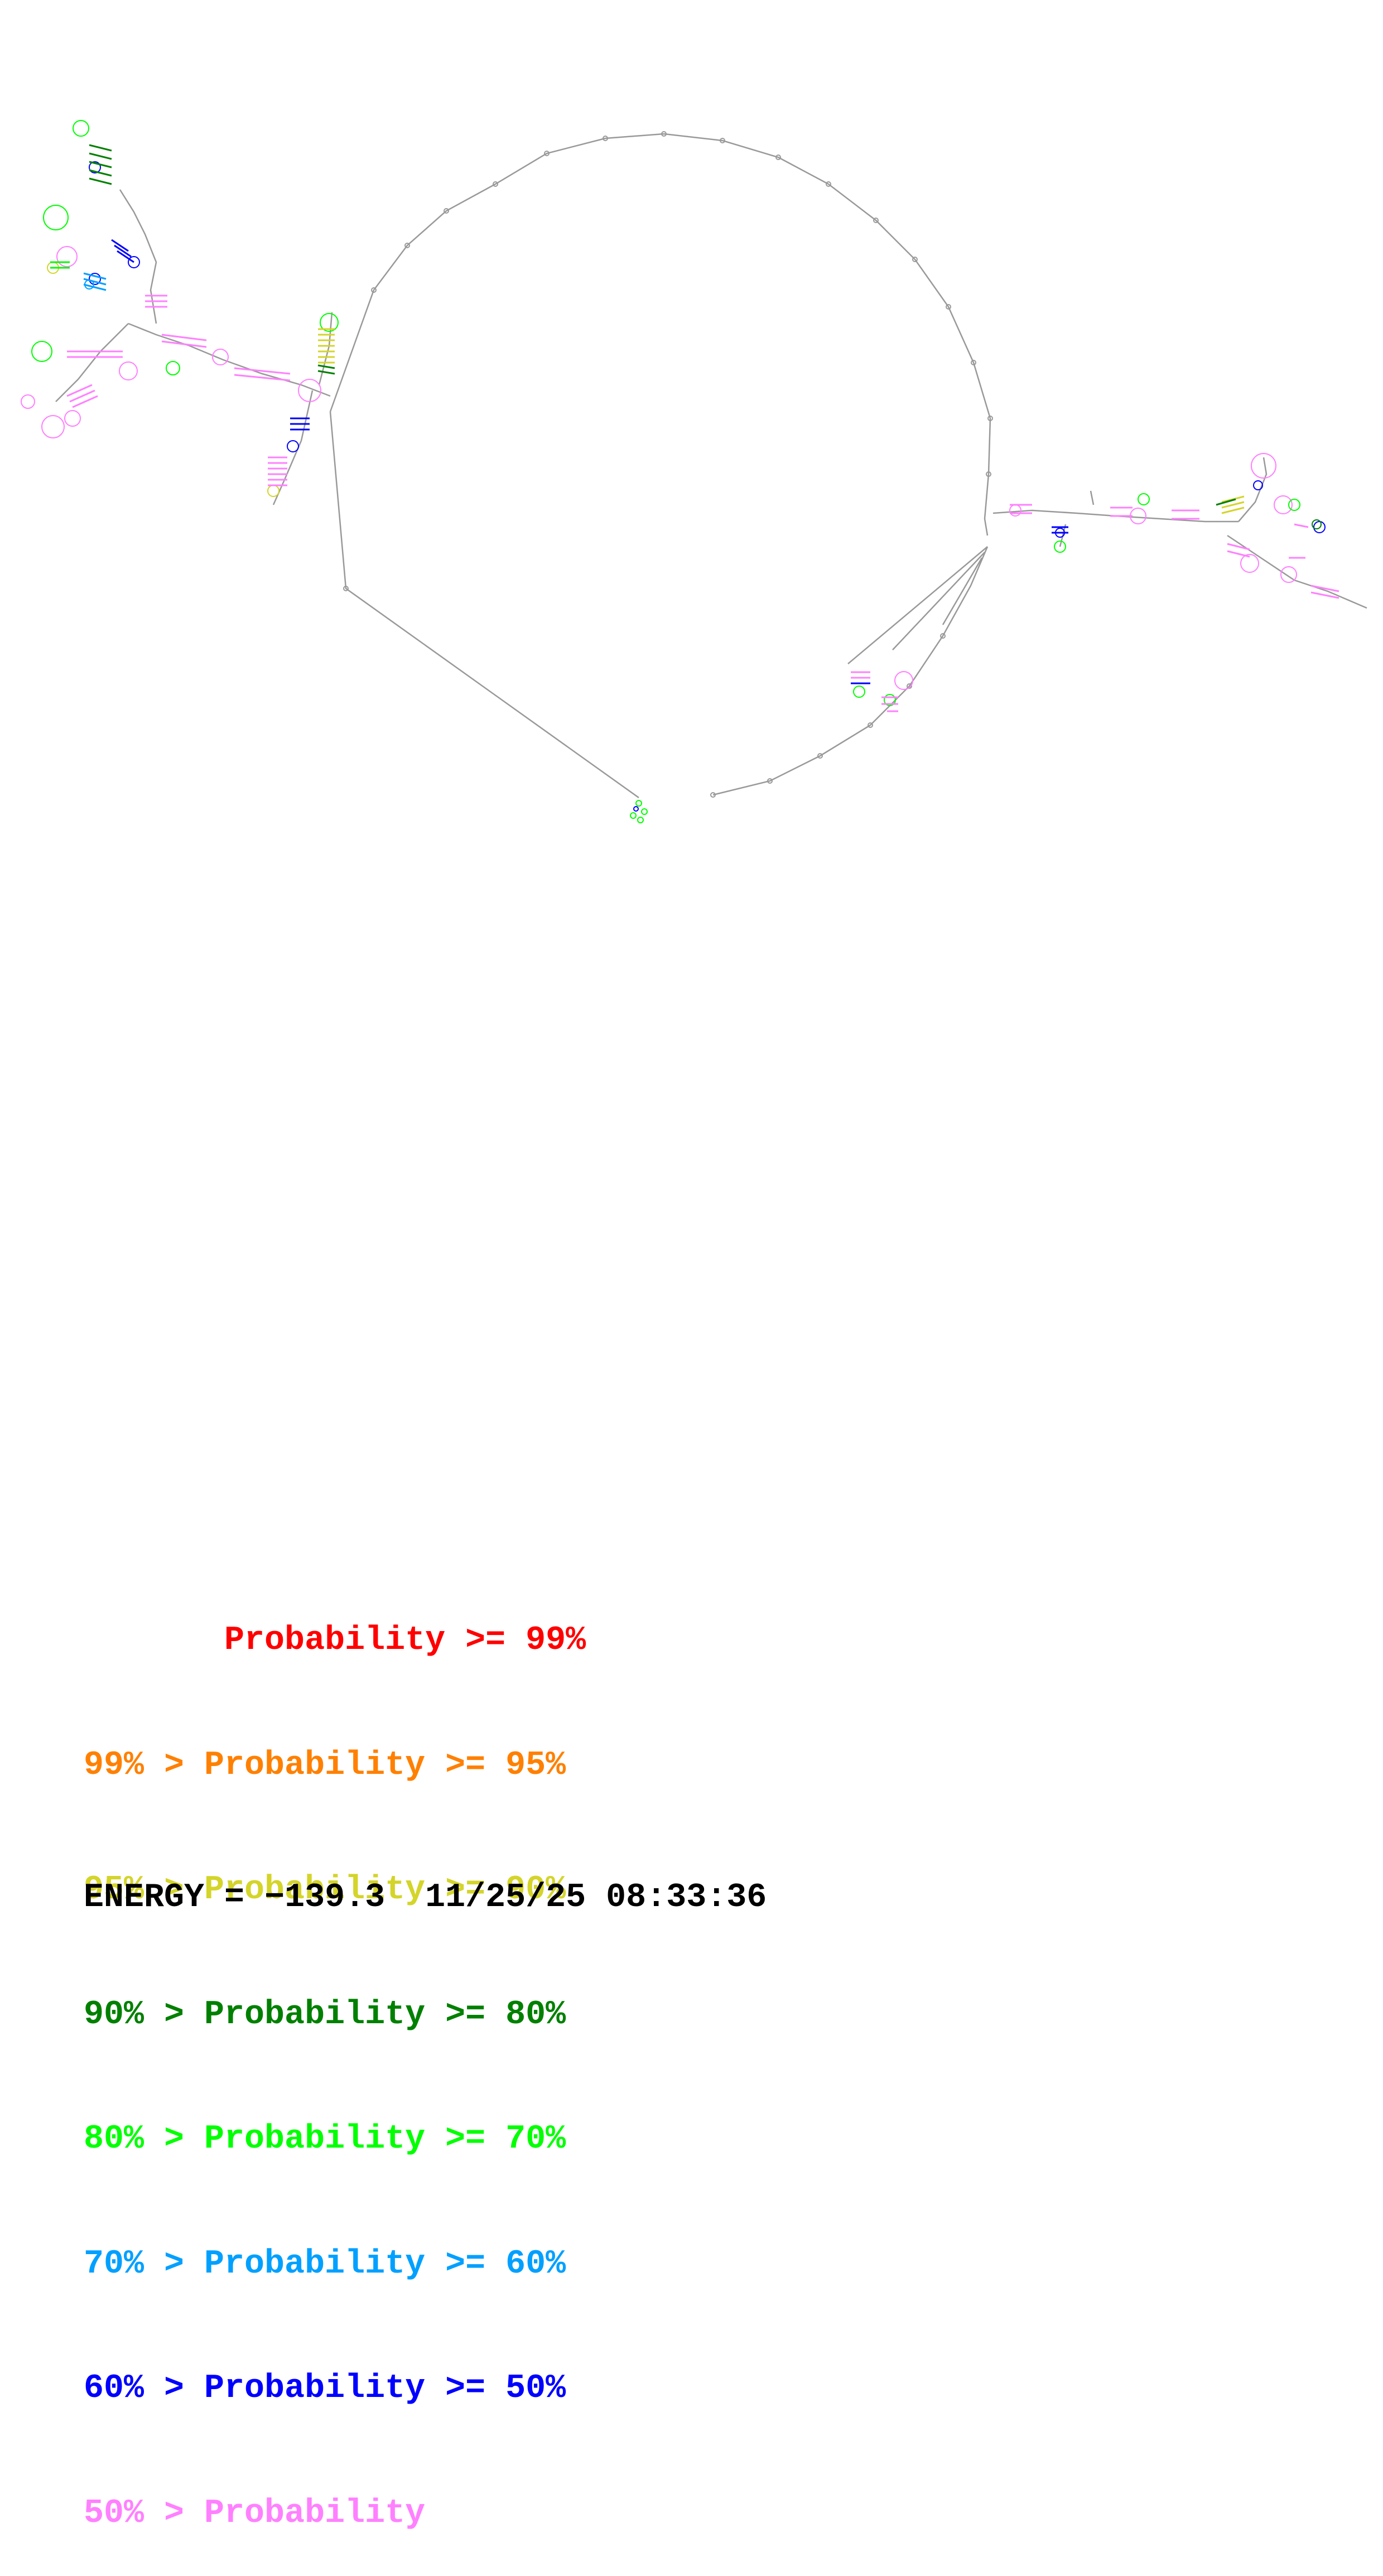 The height and width of the screenshot is (2576, 1383). What do you see at coordinates (596, 1898) in the screenshot?
I see `timestamp: 11/25/25 08:33:36` at bounding box center [596, 1898].